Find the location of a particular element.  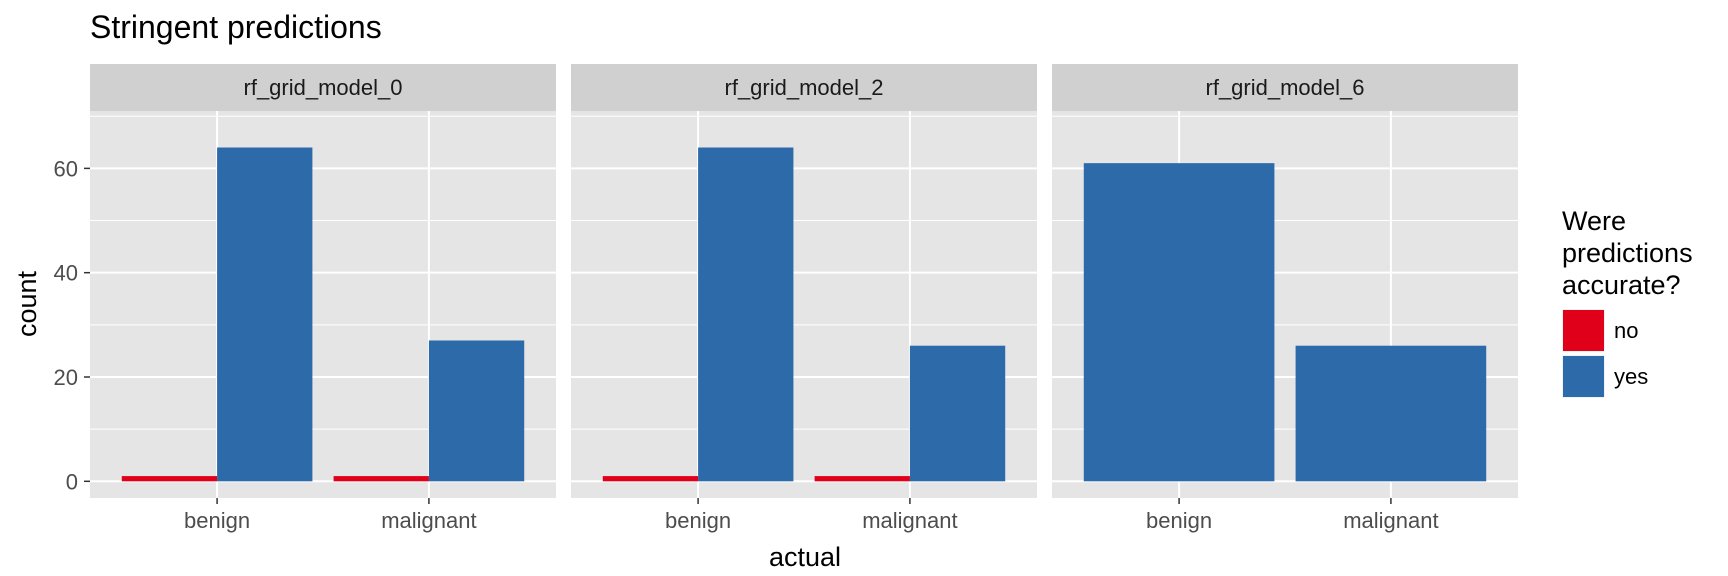

legend-title-line: predictions is located at coordinates (1627, 253).